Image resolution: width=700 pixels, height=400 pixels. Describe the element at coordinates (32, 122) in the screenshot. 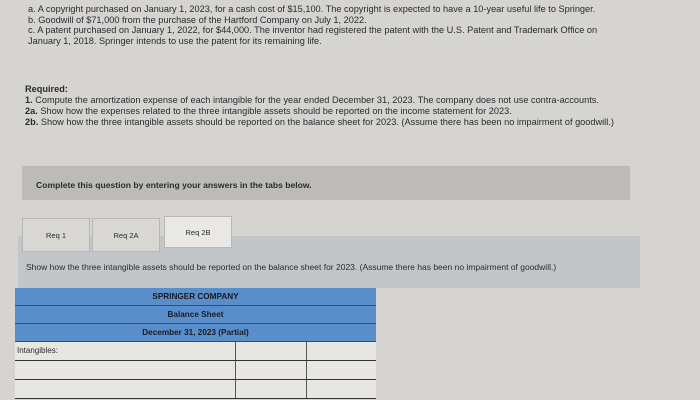

I see `req-number: 2b.` at that location.